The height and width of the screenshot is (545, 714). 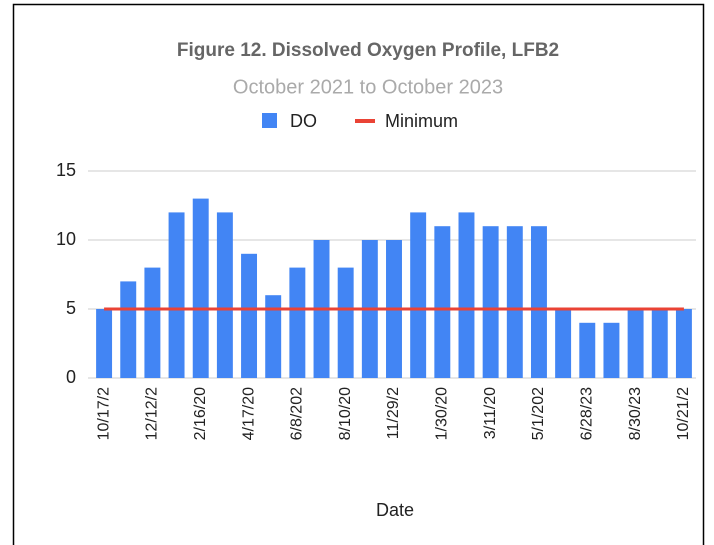 What do you see at coordinates (586, 413) in the screenshot?
I see `x-tick-label: 6/28/23` at bounding box center [586, 413].